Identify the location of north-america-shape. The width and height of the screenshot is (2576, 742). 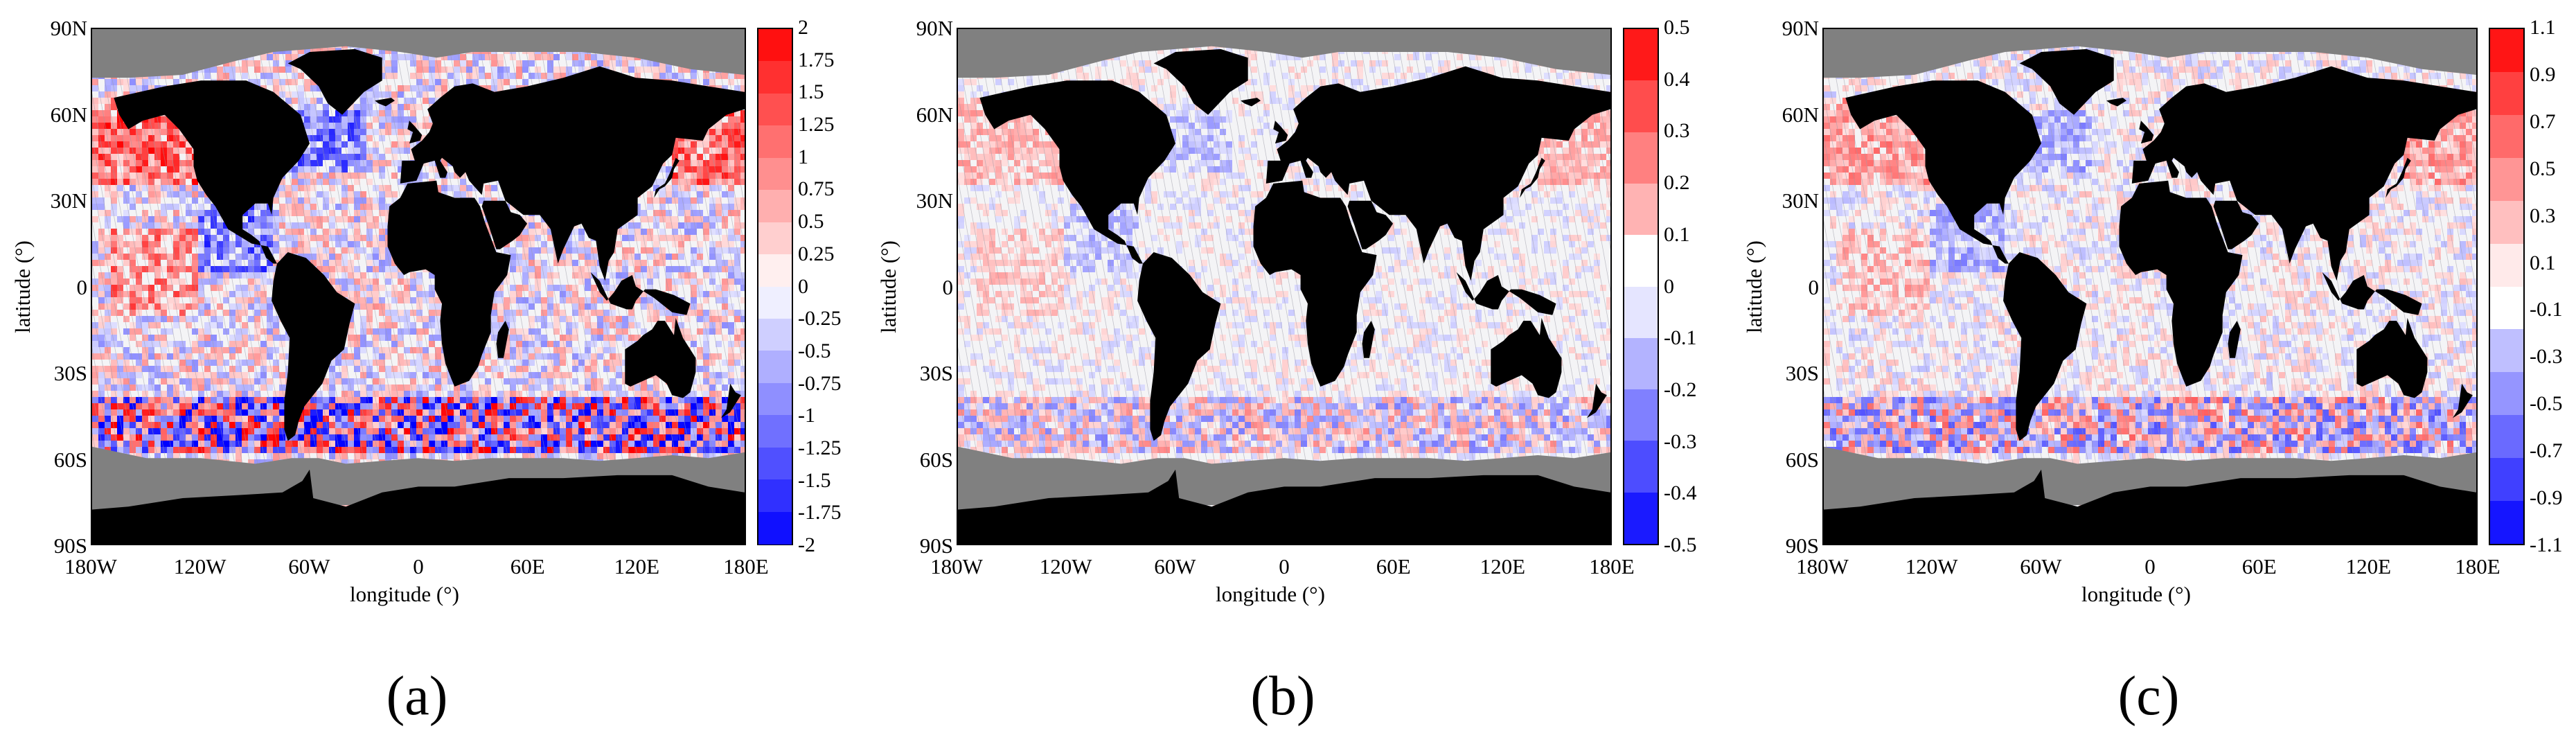
(1943, 172).